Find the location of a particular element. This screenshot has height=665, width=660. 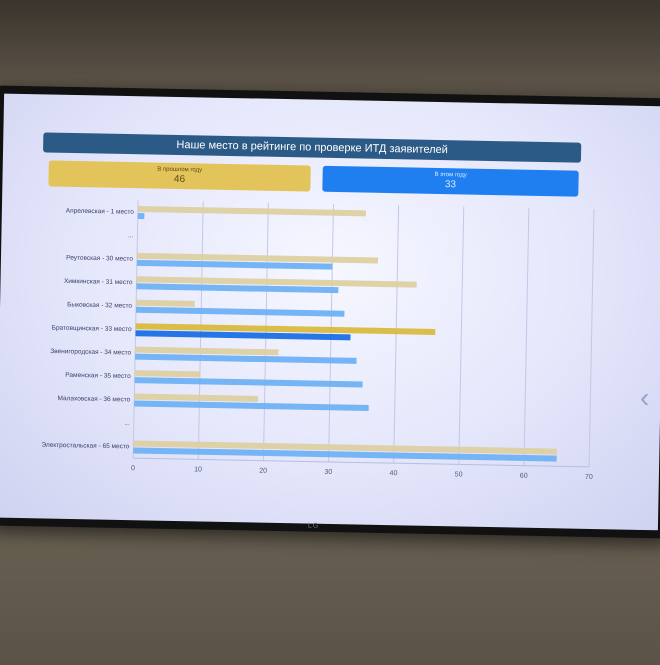

x-tick-label: 60 is located at coordinates (524, 476).